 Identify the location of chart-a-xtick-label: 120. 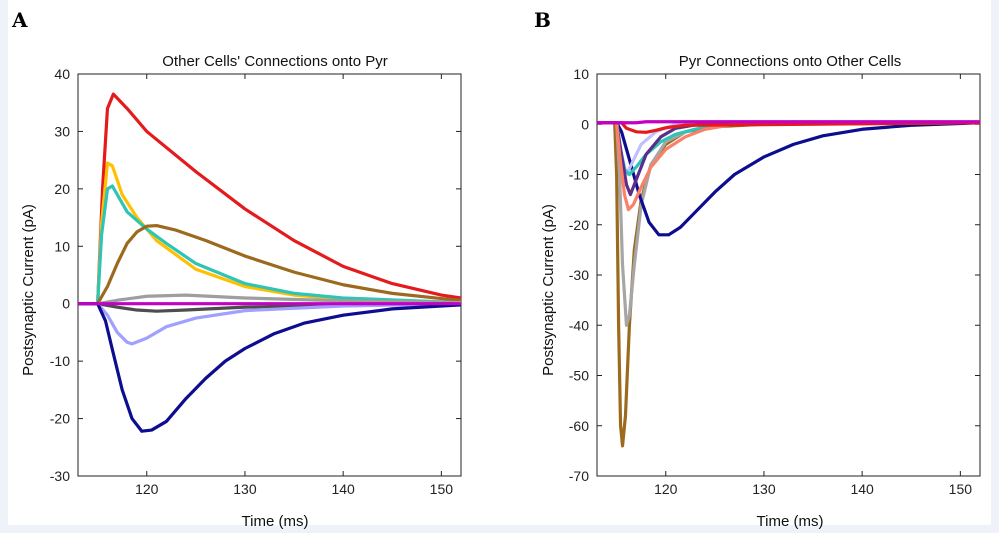
(147, 489).